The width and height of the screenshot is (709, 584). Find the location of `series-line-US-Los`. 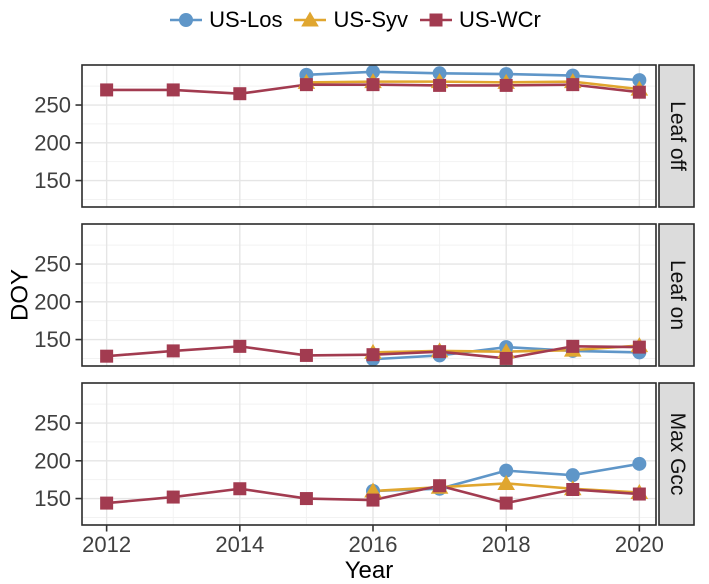

series-line-US-Los is located at coordinates (473, 76).